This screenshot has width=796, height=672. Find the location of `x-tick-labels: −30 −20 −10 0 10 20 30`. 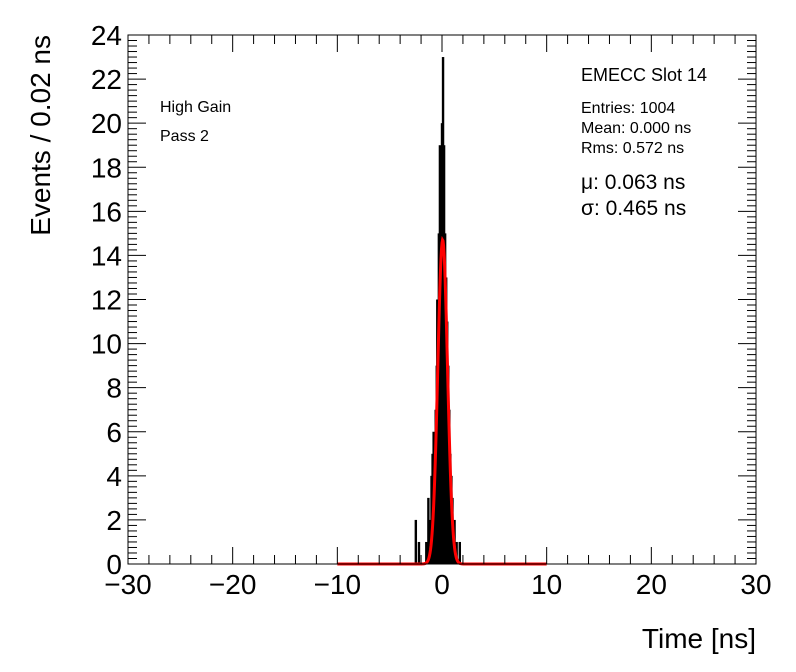

x-tick-labels: −30 −20 −10 0 10 20 30 is located at coordinates (437, 584).